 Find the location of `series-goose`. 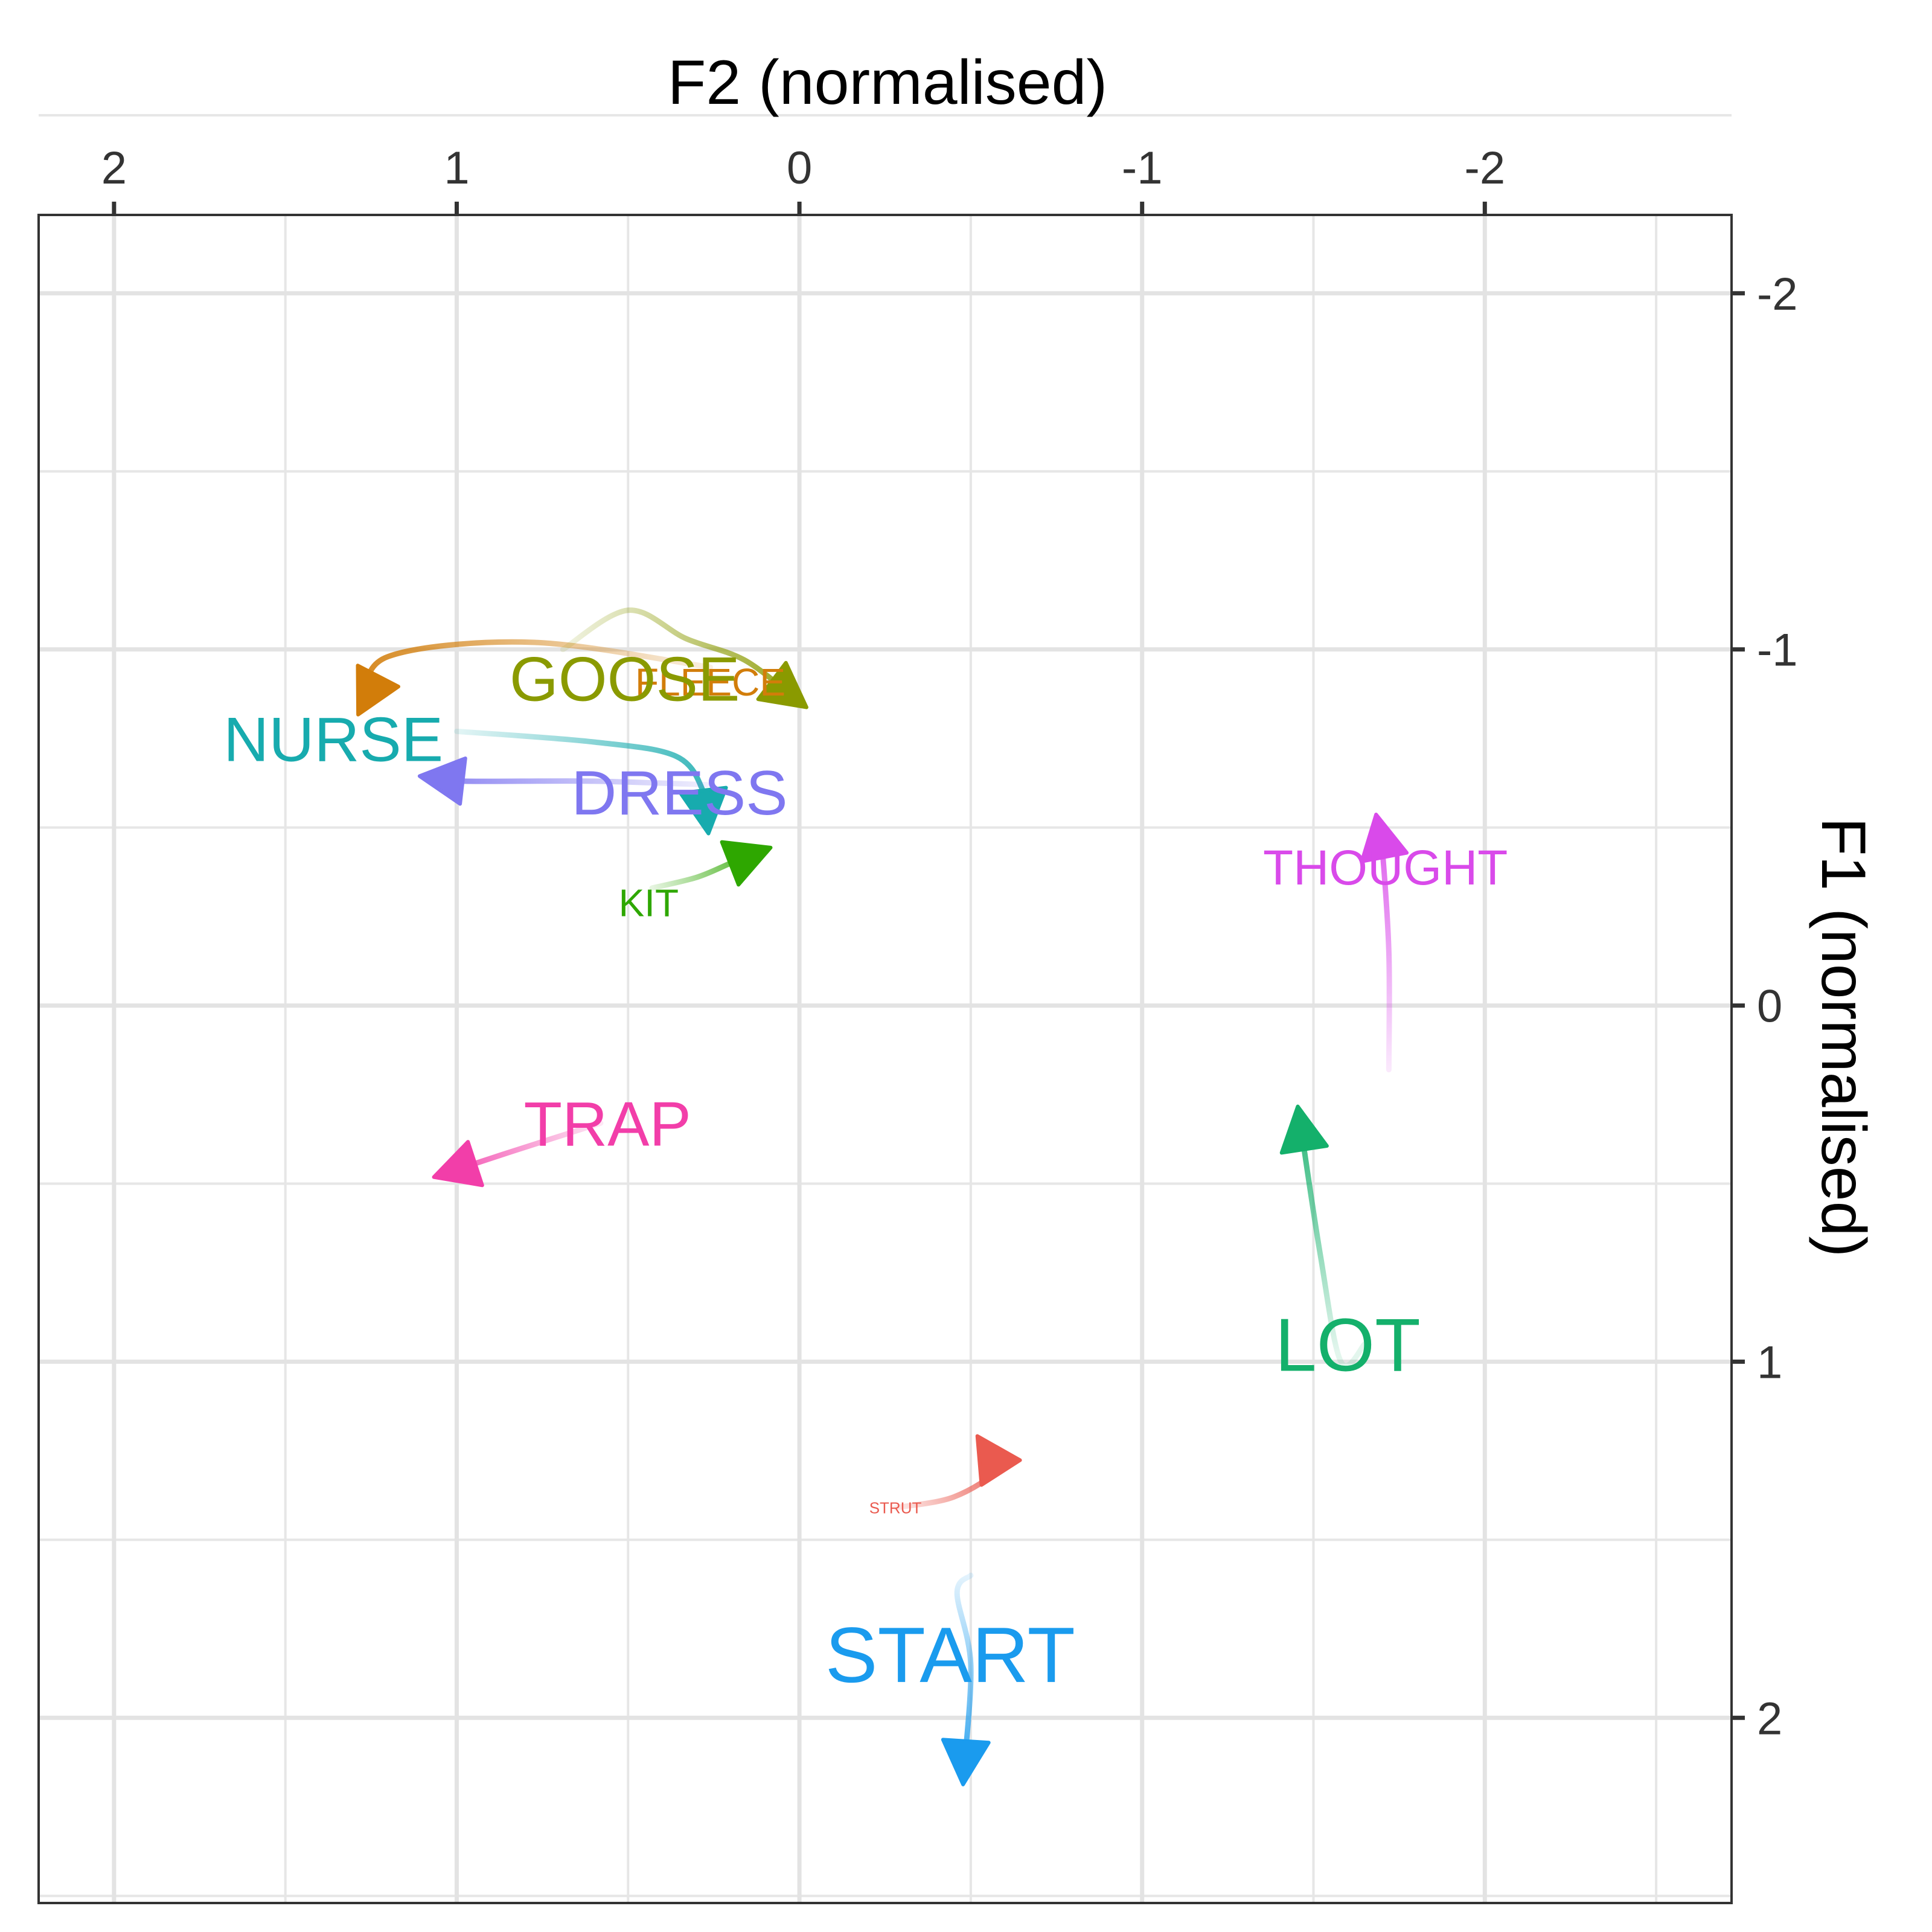

series-goose is located at coordinates (684, 658).